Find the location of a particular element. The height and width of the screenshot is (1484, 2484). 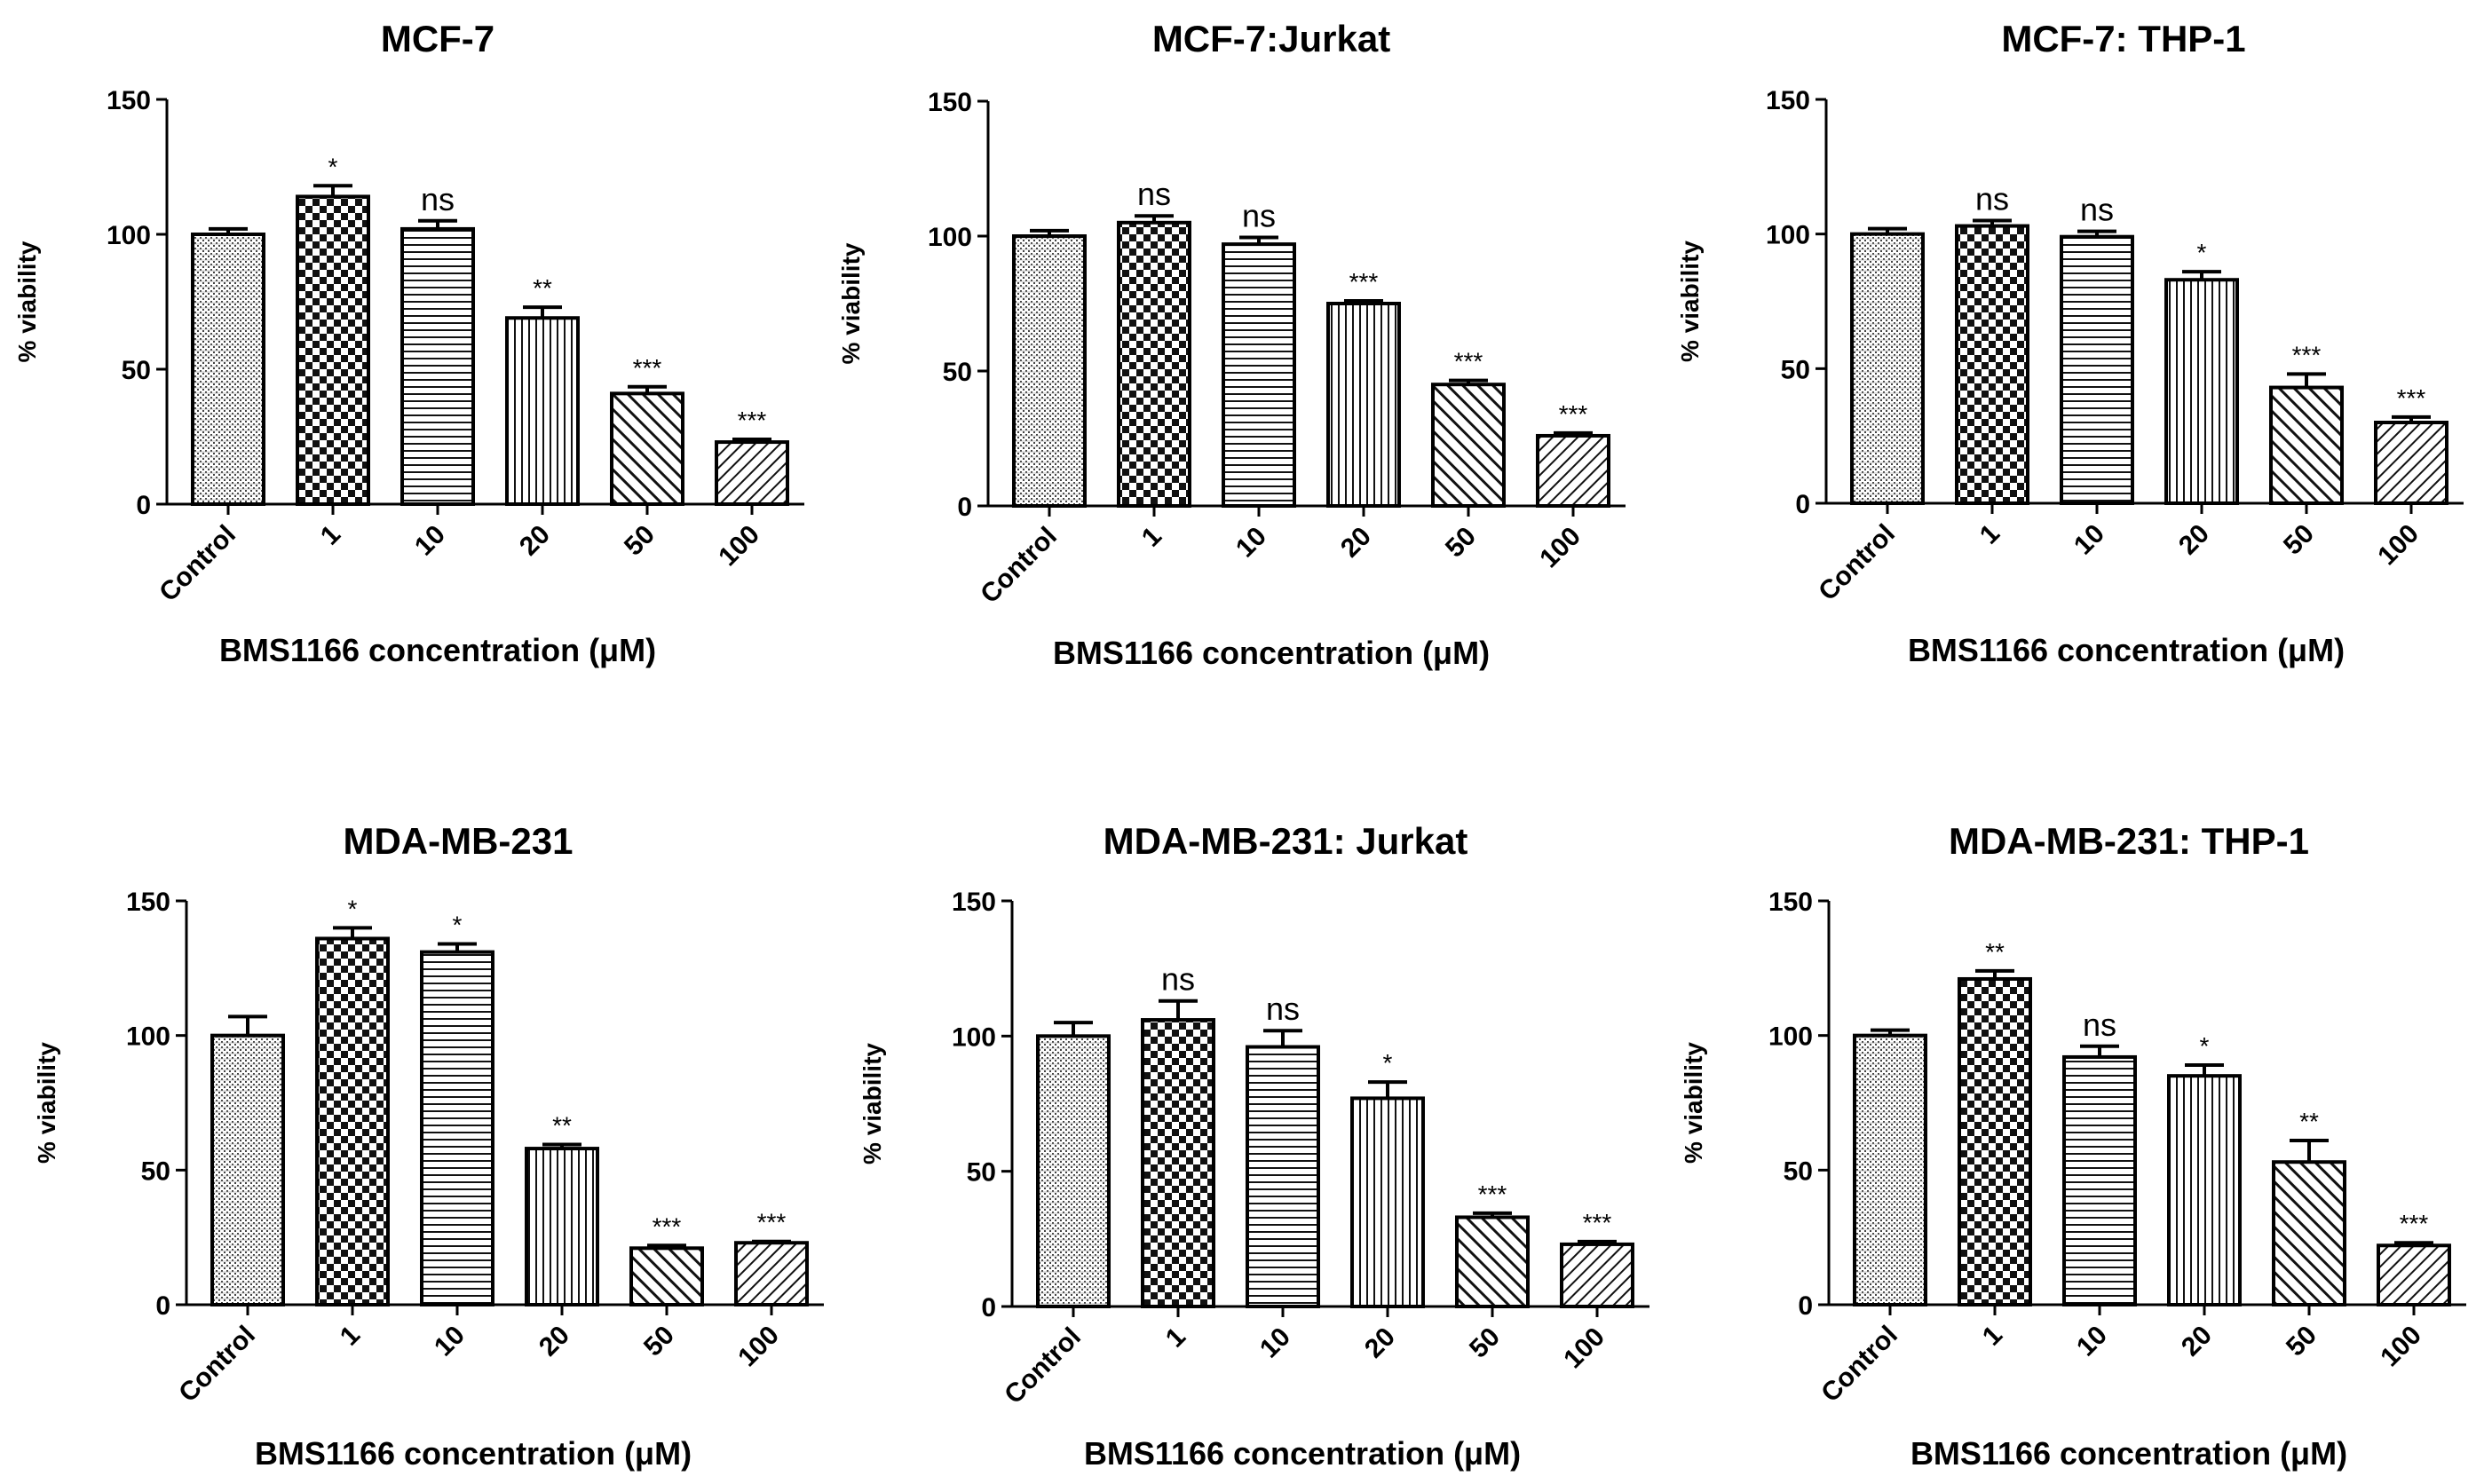

chart-title: MDA-MB-231: Jurkat is located at coordinates (1286, 841).